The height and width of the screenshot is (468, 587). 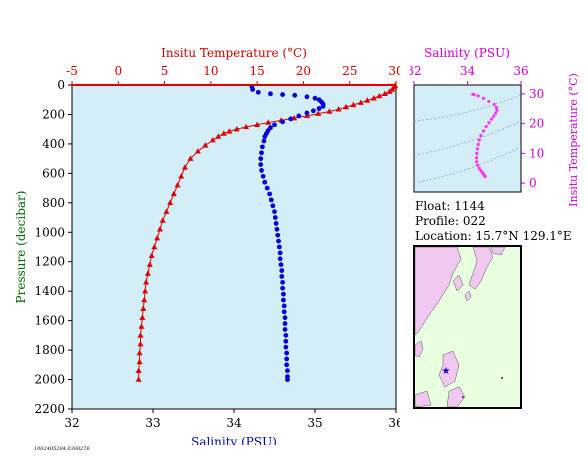 I want to click on location-map: ★, so click(x=467, y=327).